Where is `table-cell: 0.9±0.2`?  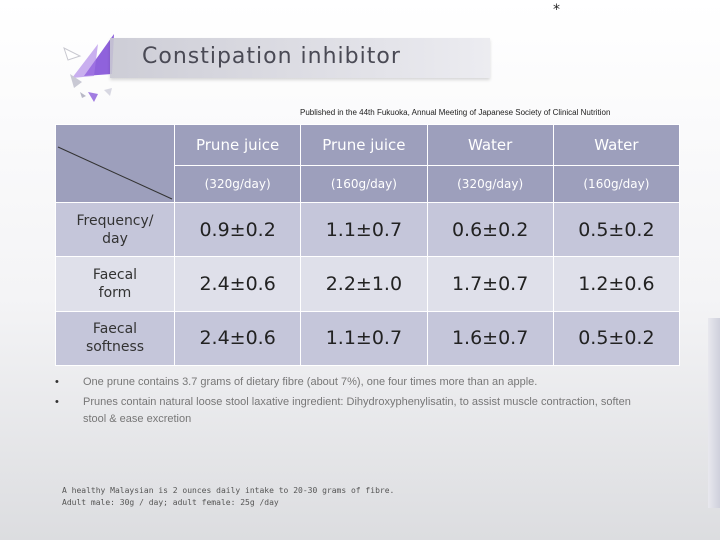
table-cell: 0.9±0.2 is located at coordinates (237, 229).